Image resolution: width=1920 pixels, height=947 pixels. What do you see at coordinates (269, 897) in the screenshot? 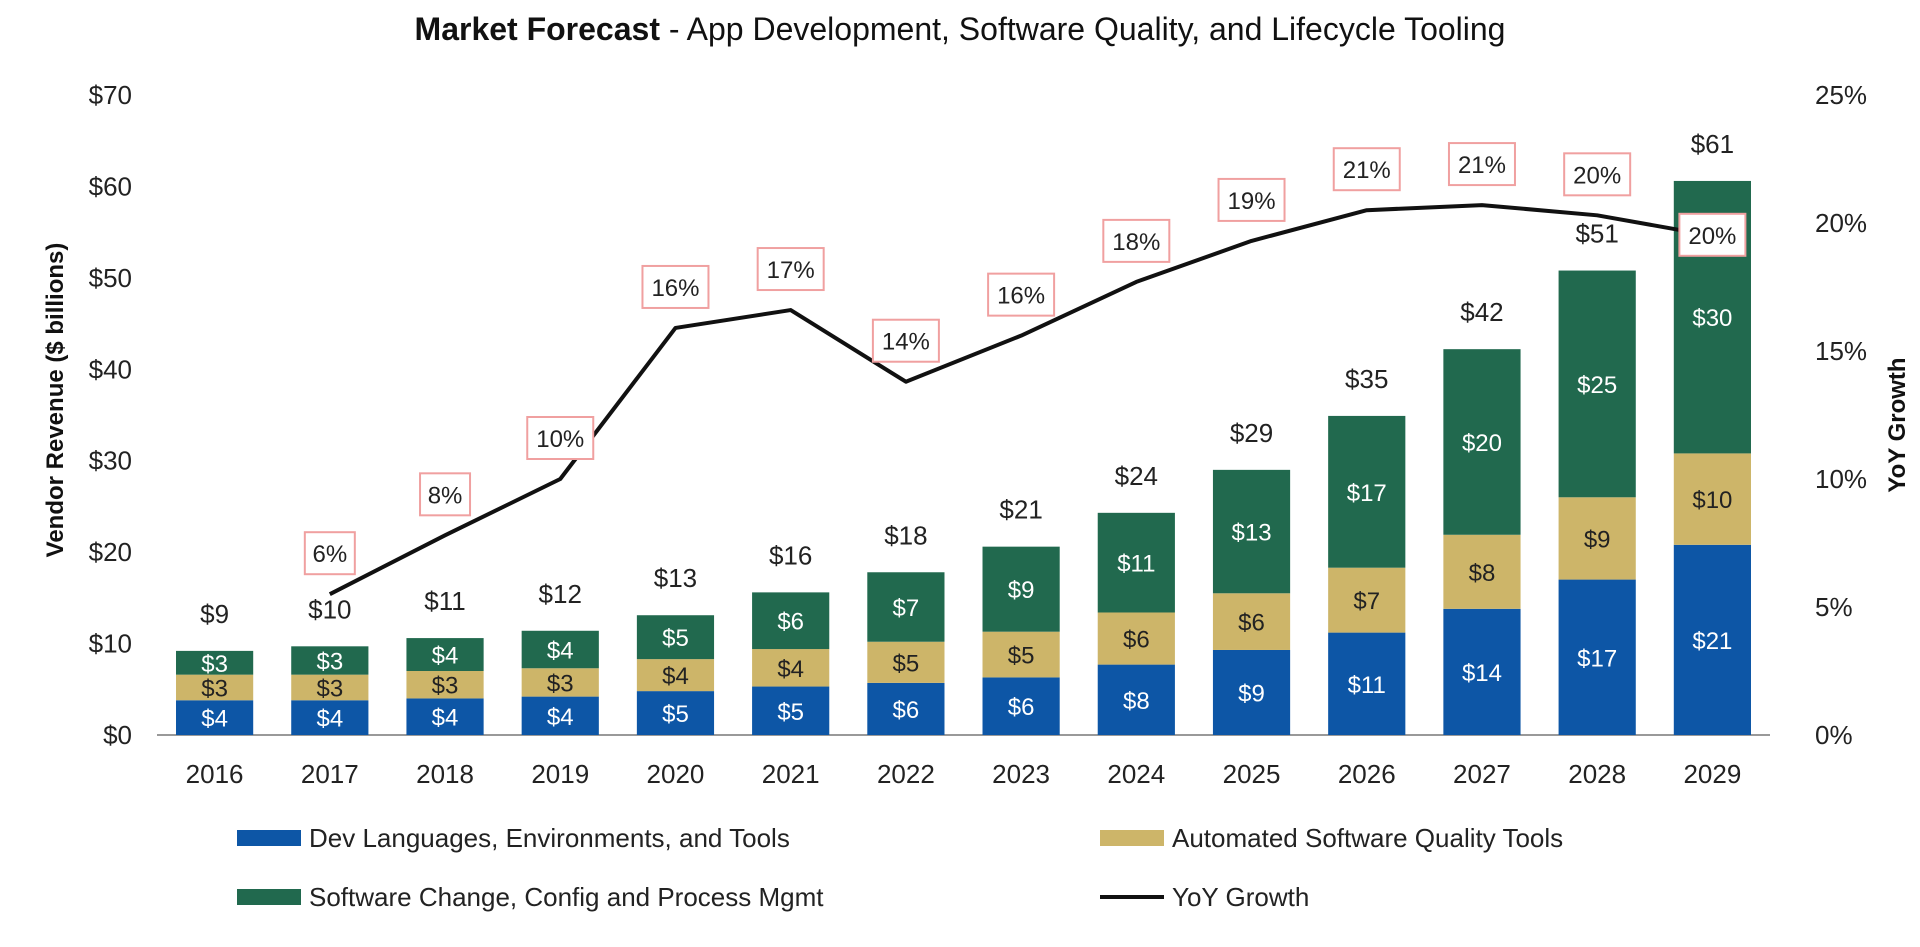
I see `legend-item-software-change-swatch` at bounding box center [269, 897].